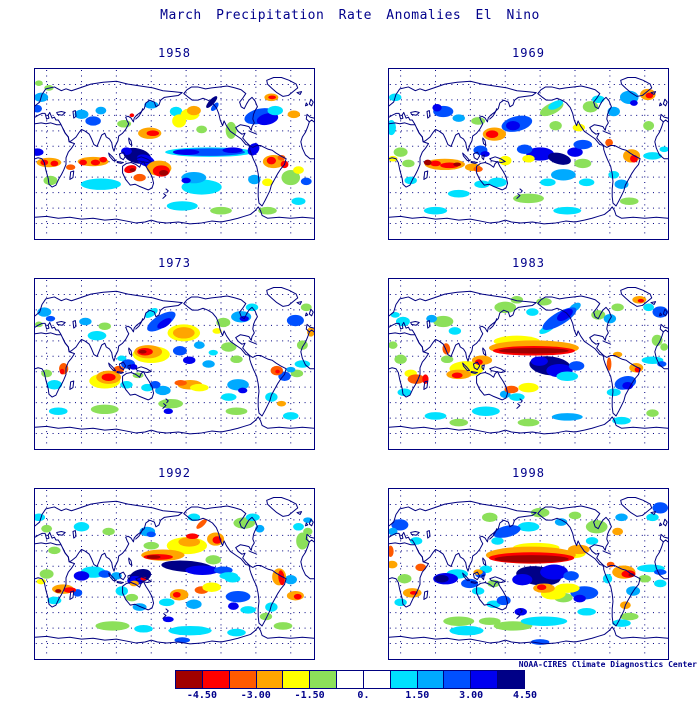 This screenshot has height=703, width=700. Describe the element at coordinates (528, 154) in the screenshot. I see `map-1969` at that location.